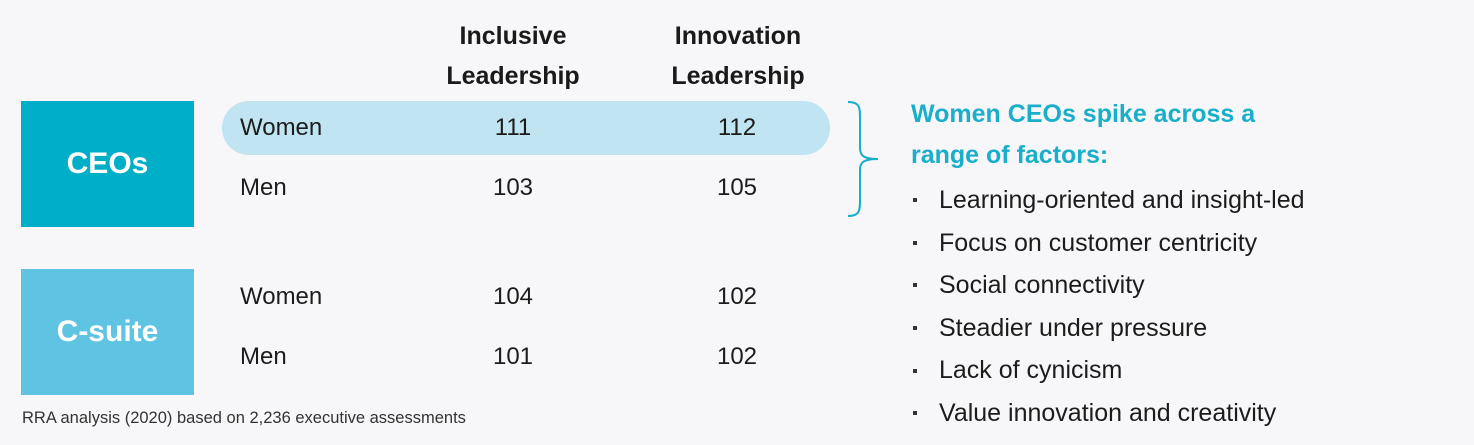  I want to click on column-header-line1: Inclusive, so click(513, 36).